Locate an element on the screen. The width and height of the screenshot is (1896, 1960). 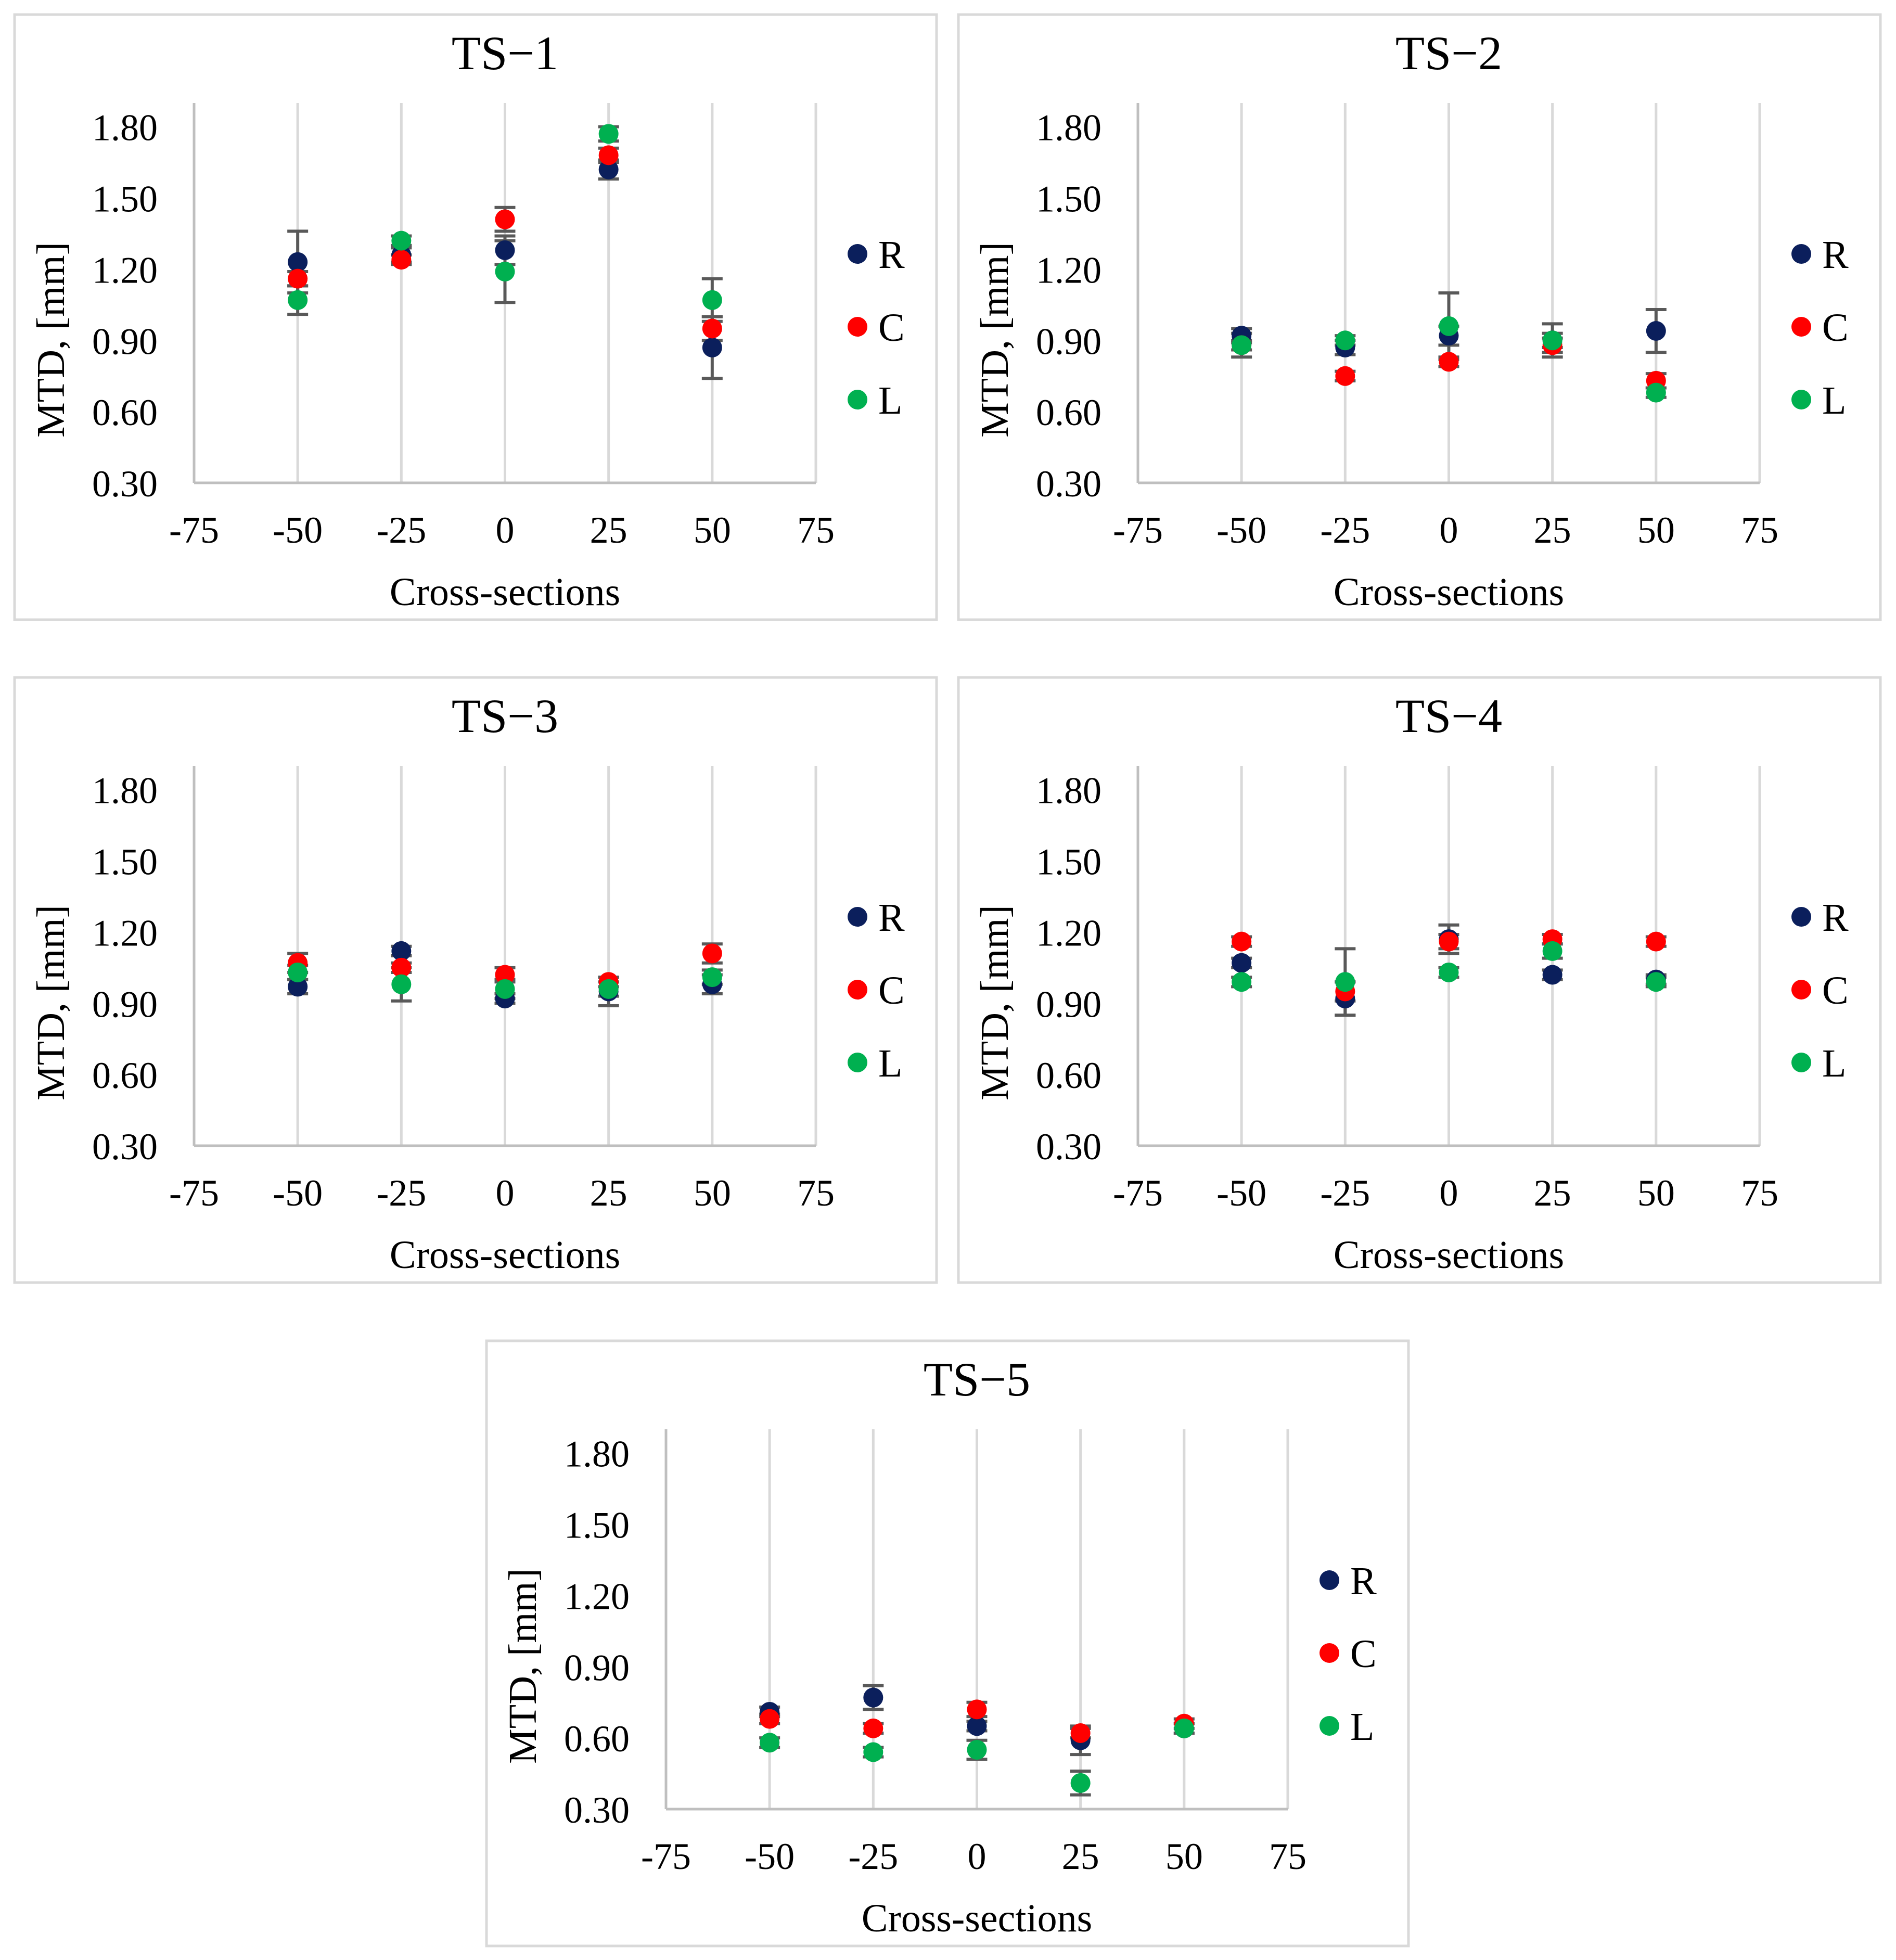
chart-title: TS−4 is located at coordinates (1449, 715).